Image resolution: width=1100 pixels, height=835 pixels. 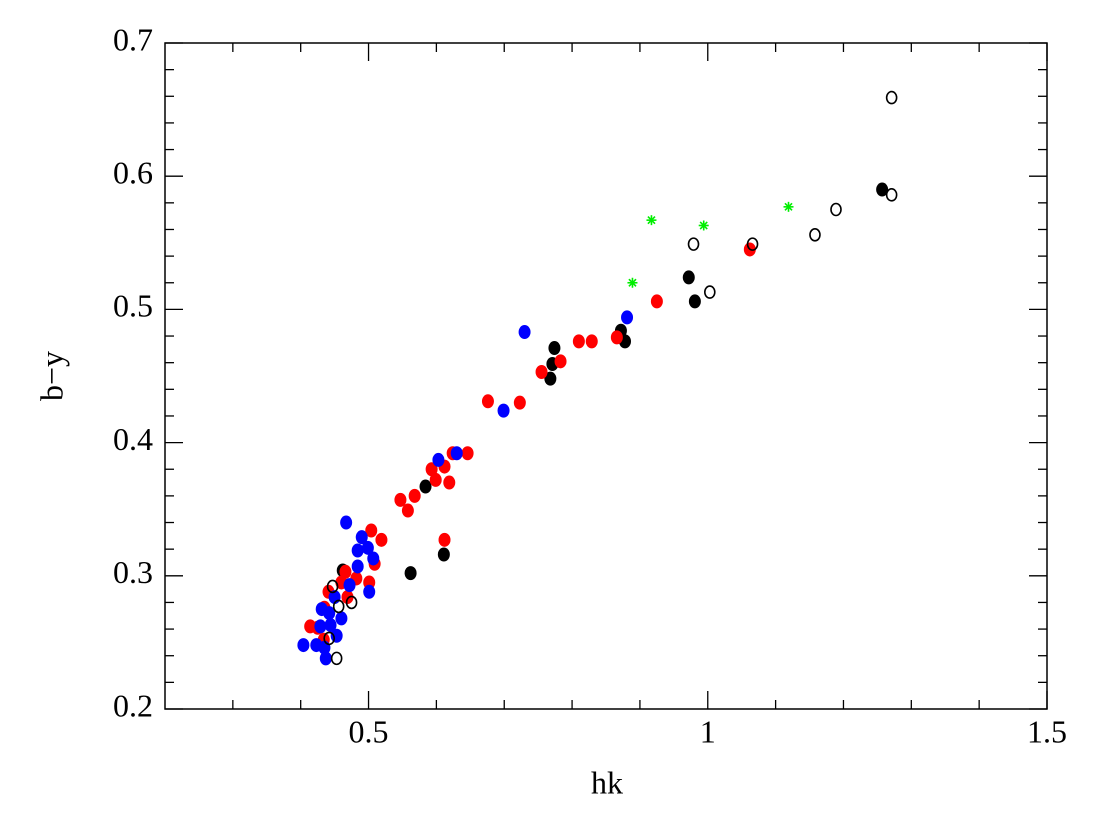 What do you see at coordinates (369, 731) in the screenshot?
I see `x-tick-label: 0.5` at bounding box center [369, 731].